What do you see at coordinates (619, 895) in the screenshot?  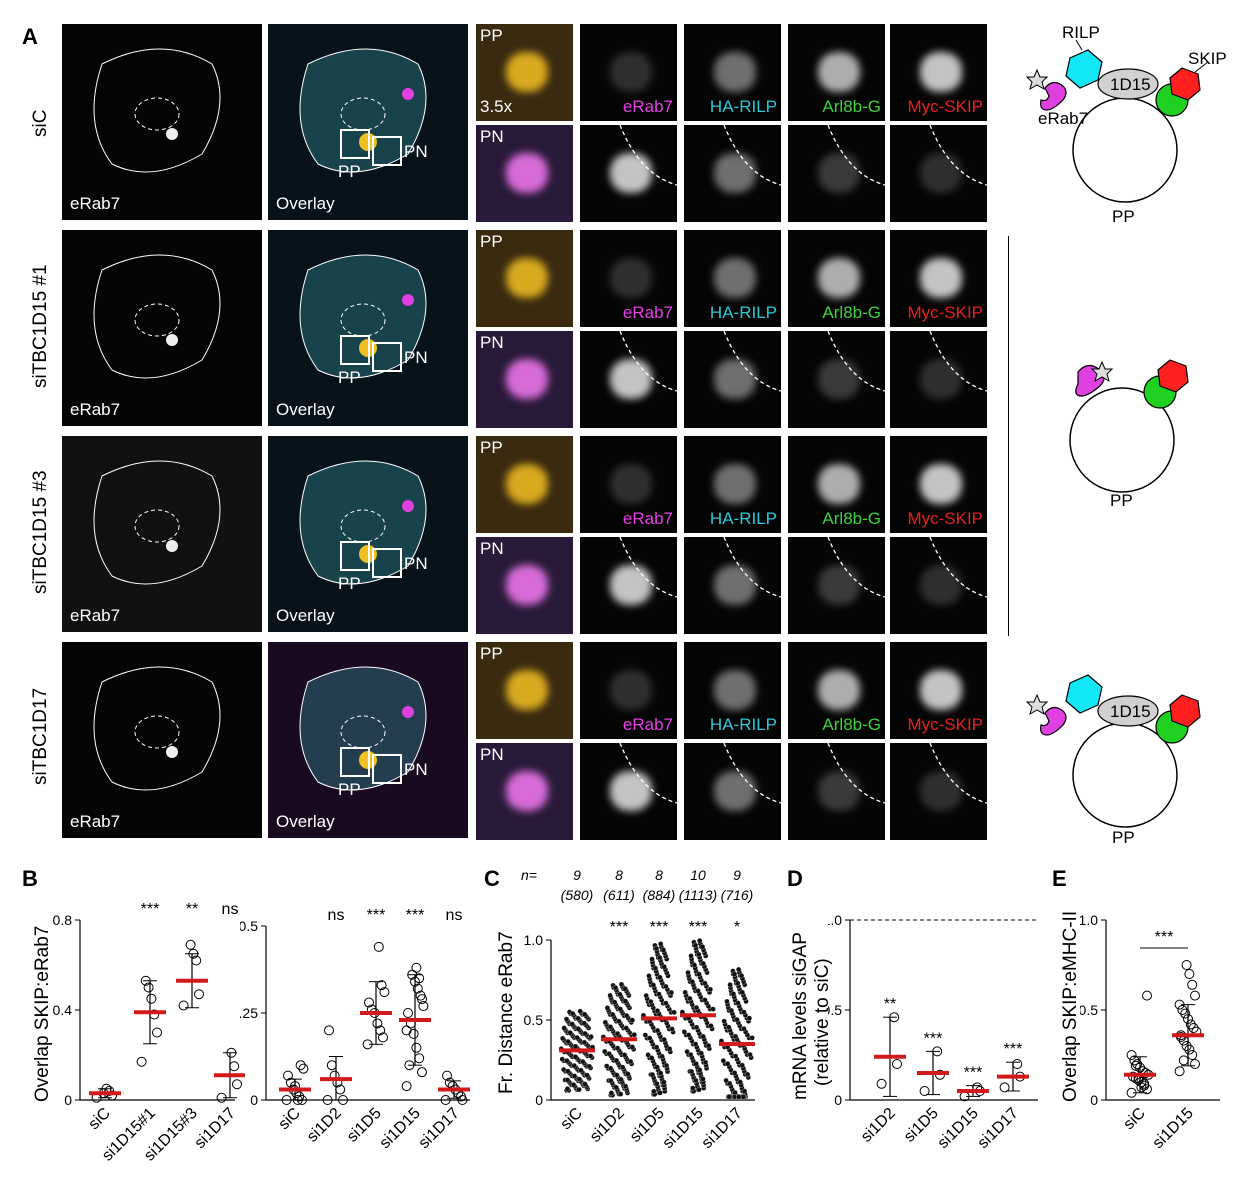 I see `n-paren: (611)` at bounding box center [619, 895].